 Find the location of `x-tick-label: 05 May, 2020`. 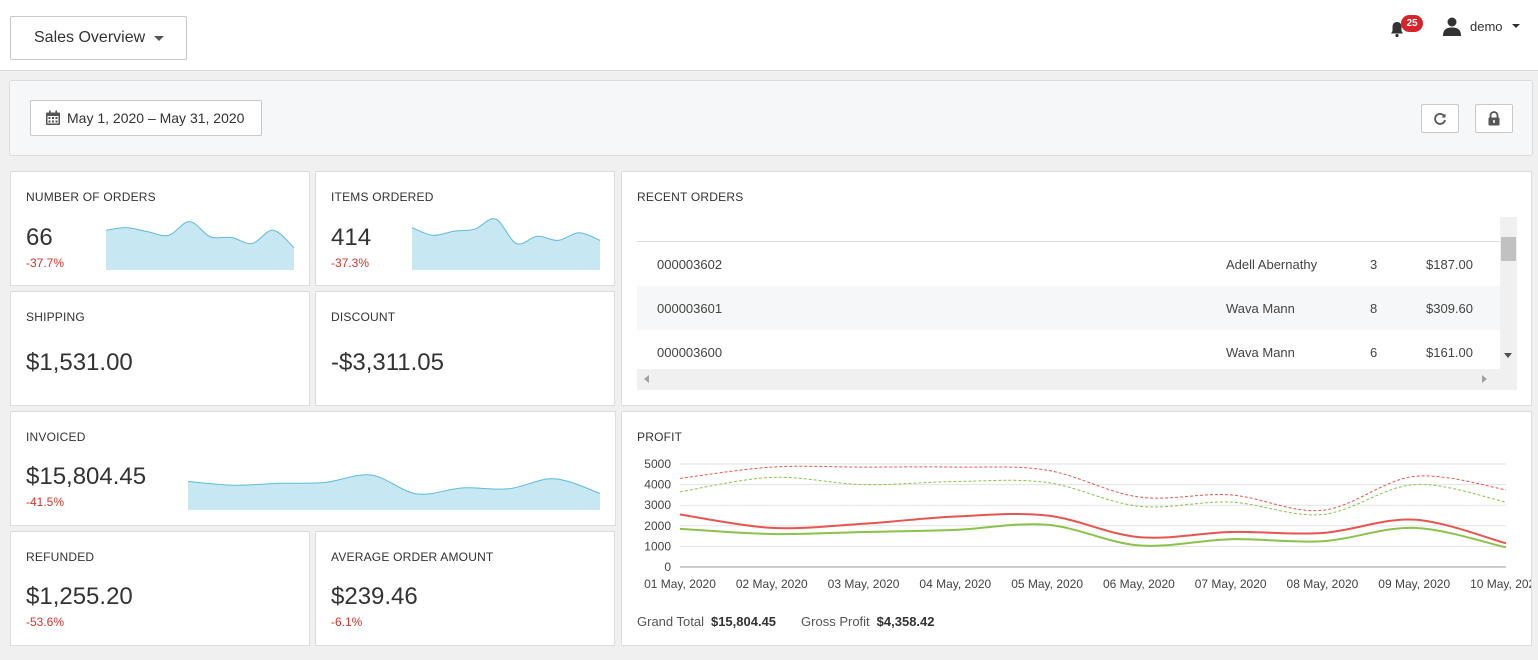

x-tick-label: 05 May, 2020 is located at coordinates (1047, 584).